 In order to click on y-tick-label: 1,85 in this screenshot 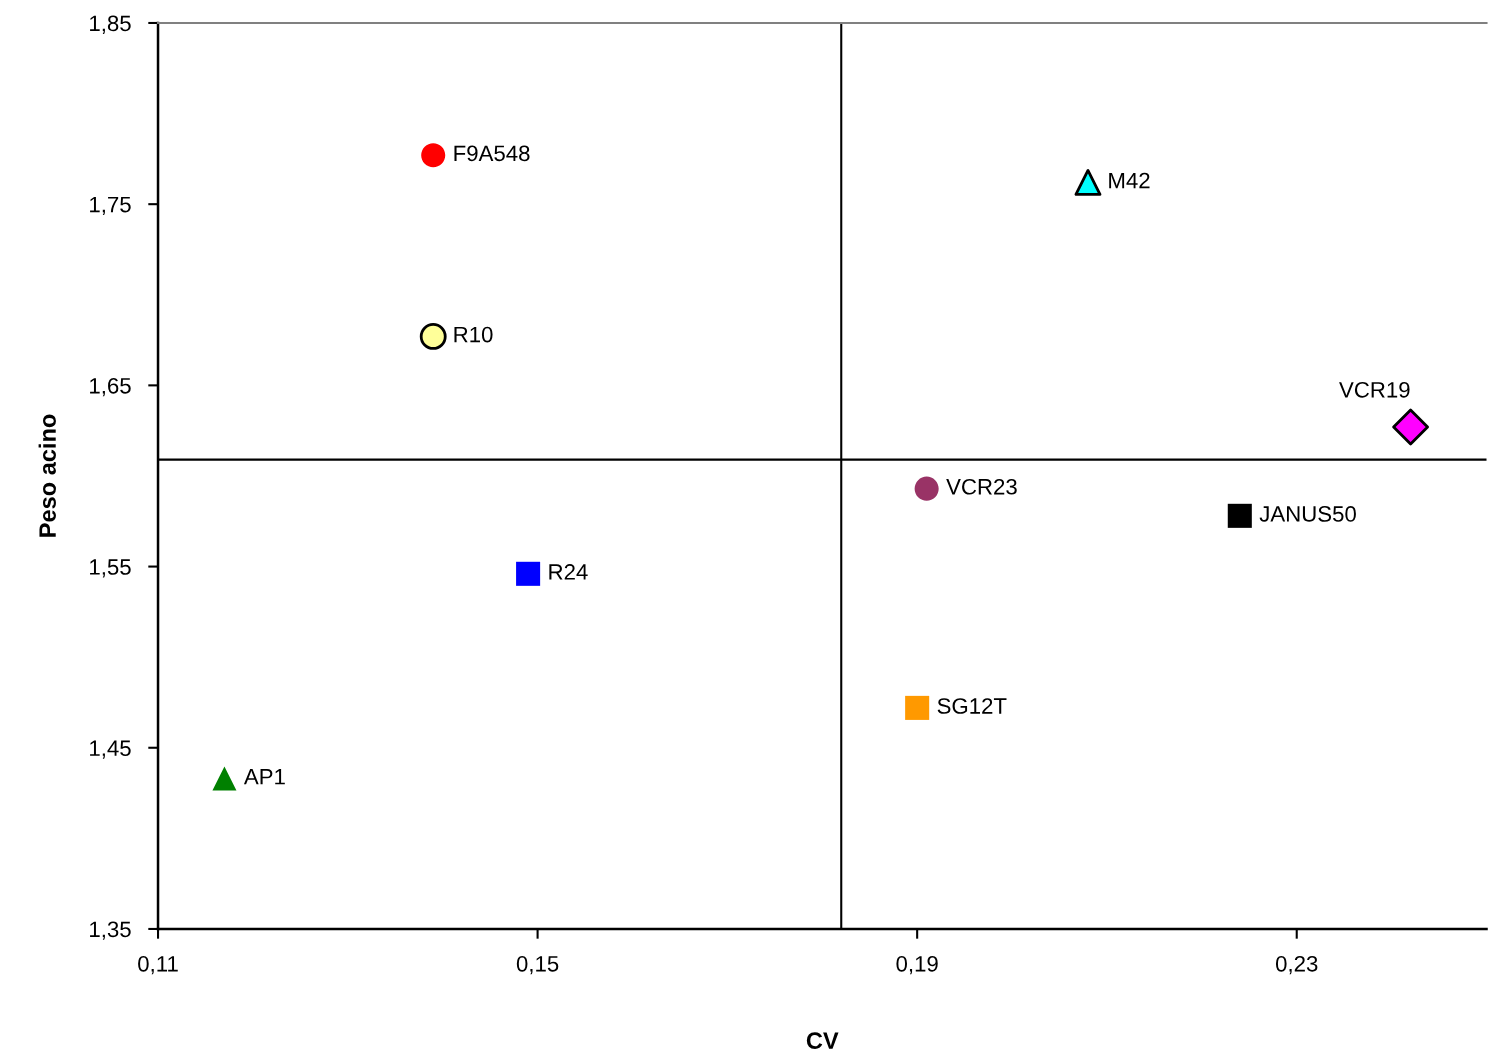, I will do `click(110, 24)`.